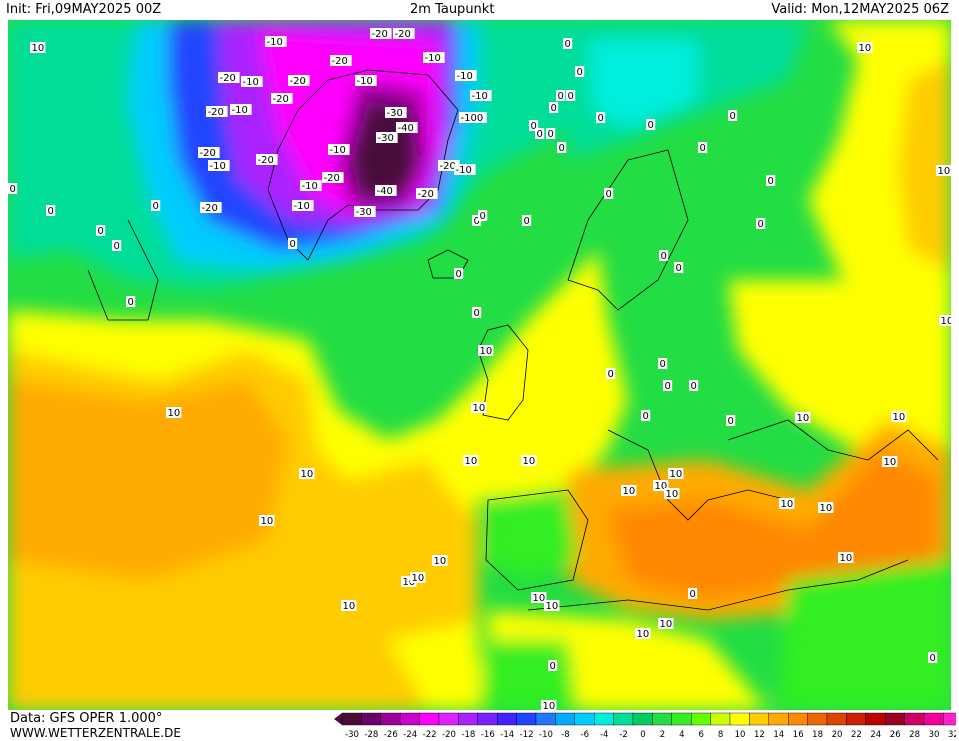 Image resolution: width=959 pixels, height=741 pixels. What do you see at coordinates (759, 735) in the screenshot?
I see `scale-tick-label: 12` at bounding box center [759, 735].